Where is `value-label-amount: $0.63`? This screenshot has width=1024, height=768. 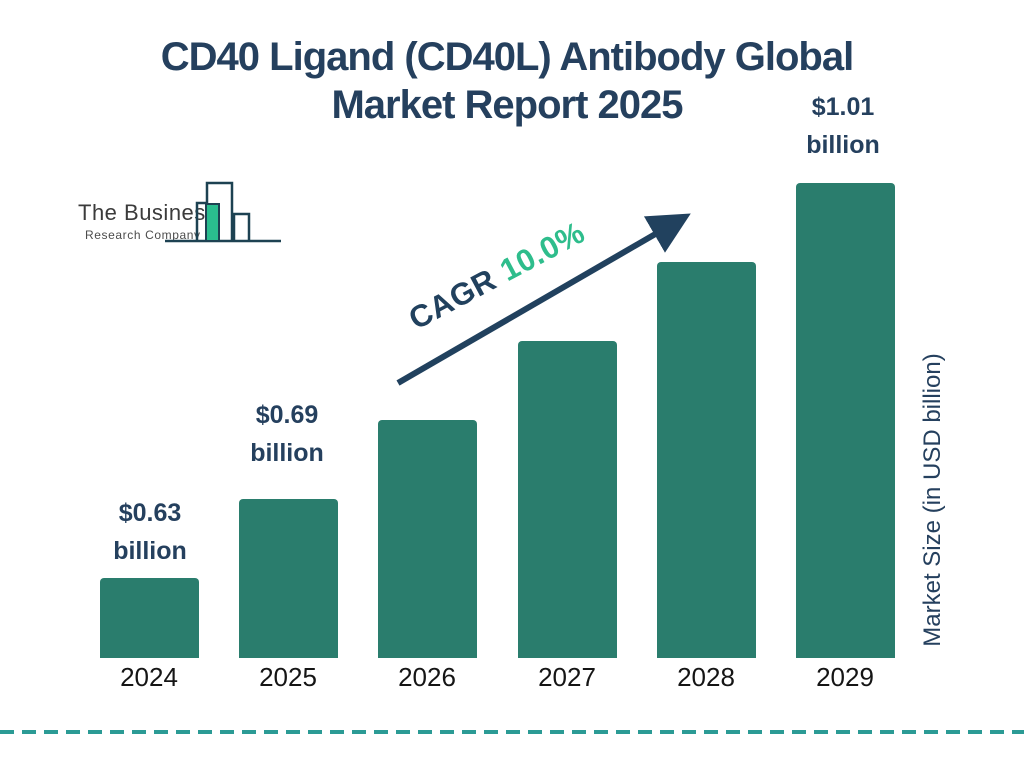 value-label-amount: $0.63 is located at coordinates (150, 513).